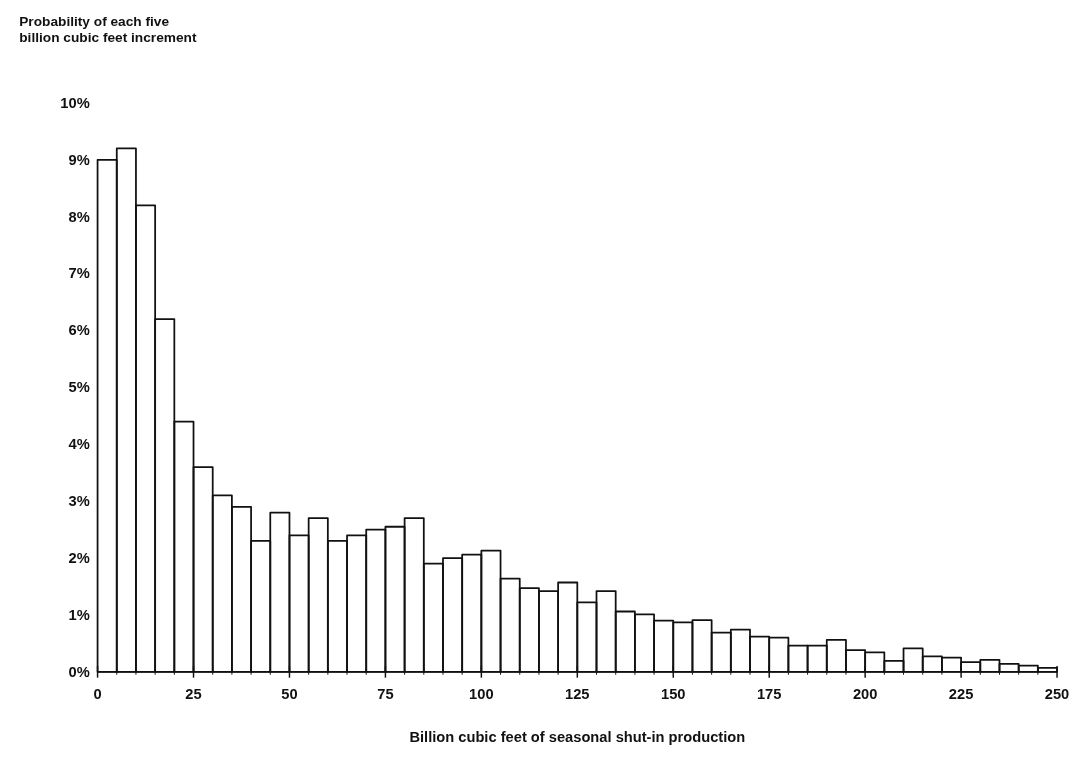 This screenshot has width=1090, height=764. Describe the element at coordinates (865, 694) in the screenshot. I see `x-tick-label: 200` at that location.